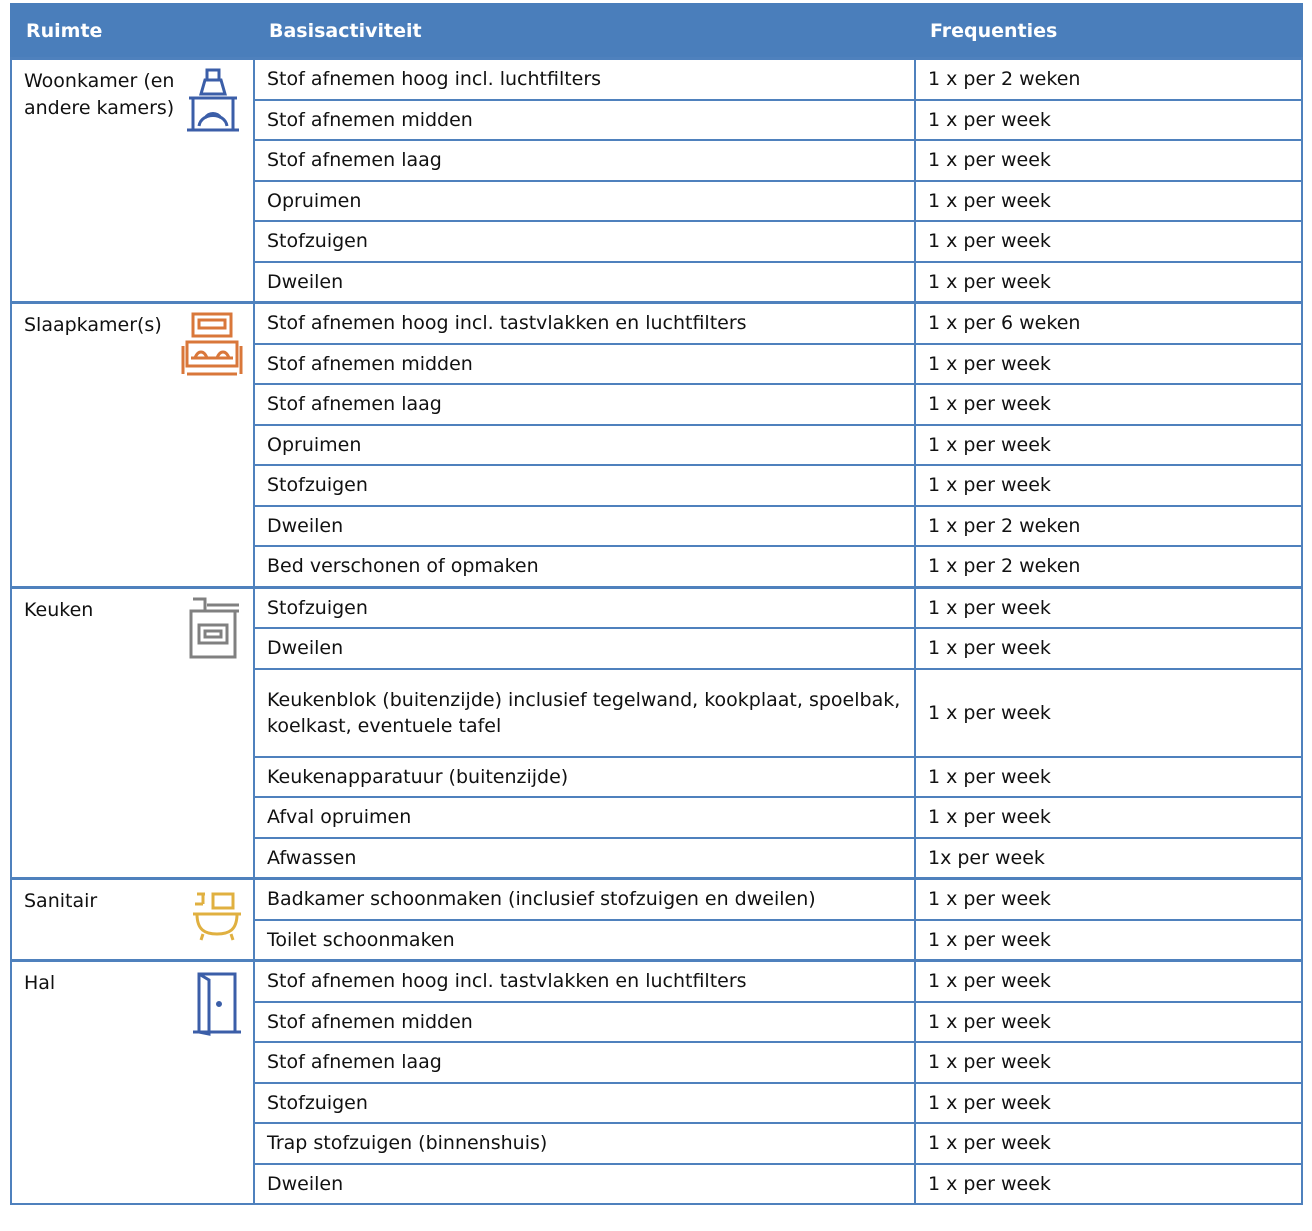  I want to click on bathtub-icon, so click(217, 918).